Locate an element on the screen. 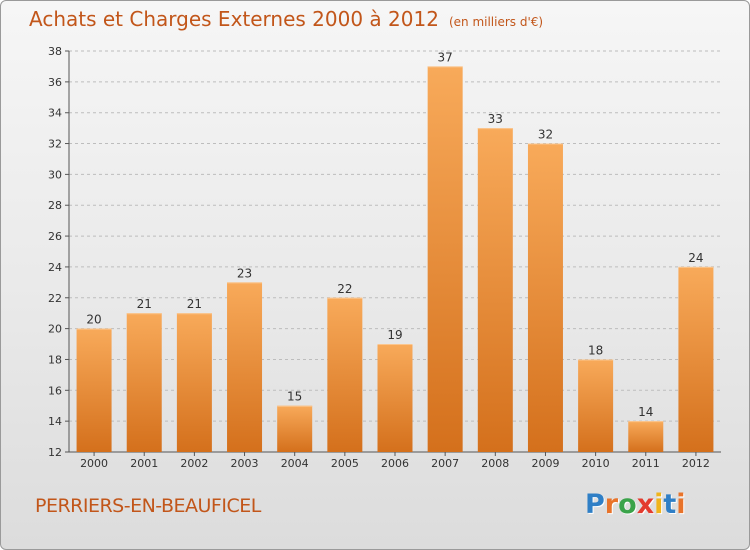 Image resolution: width=750 pixels, height=550 pixels. y-tick-label: 22 is located at coordinates (55, 298).